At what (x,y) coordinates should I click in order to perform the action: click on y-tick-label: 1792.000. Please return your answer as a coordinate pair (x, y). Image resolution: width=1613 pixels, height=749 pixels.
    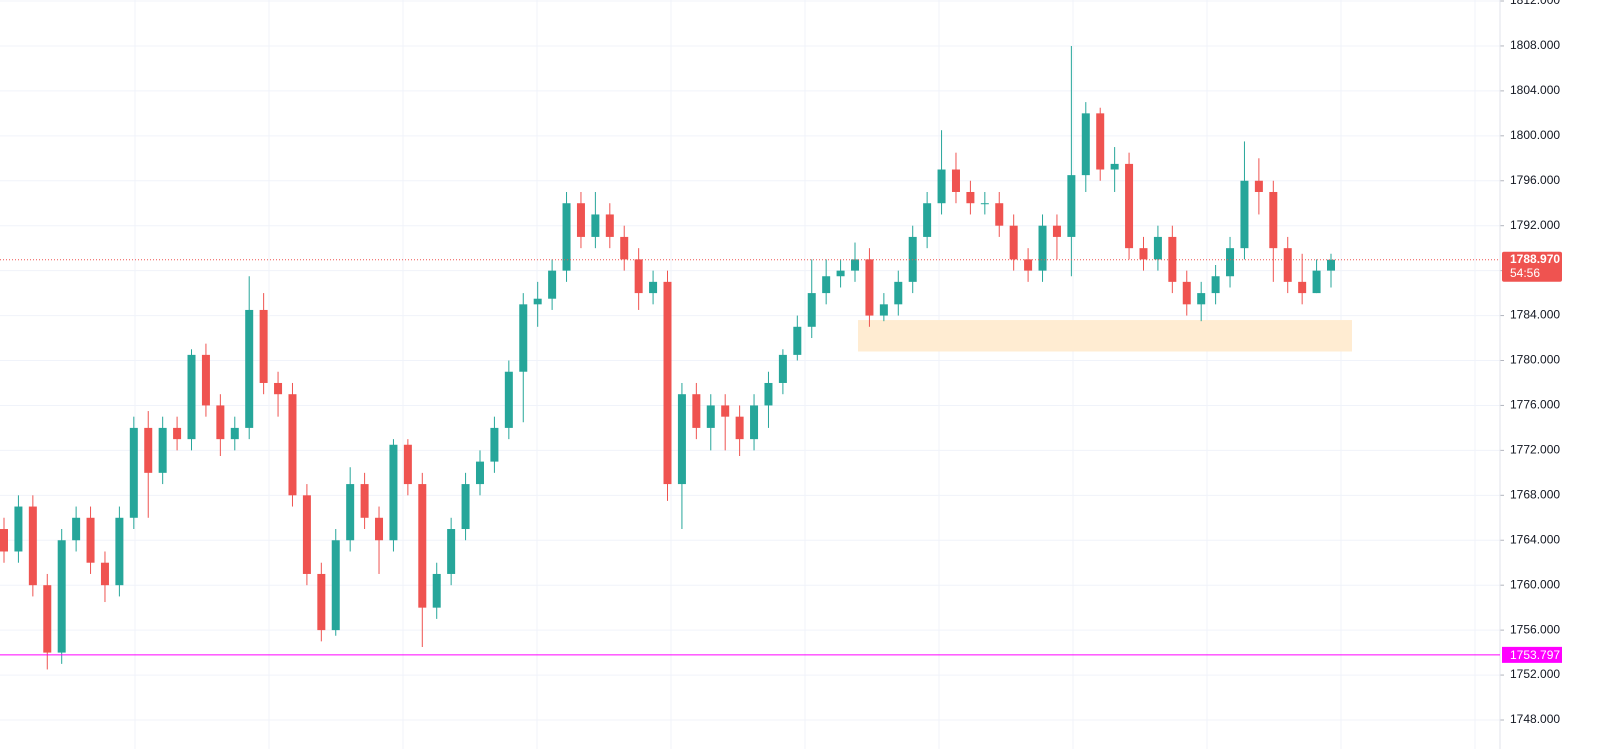
    Looking at the image, I should click on (1535, 225).